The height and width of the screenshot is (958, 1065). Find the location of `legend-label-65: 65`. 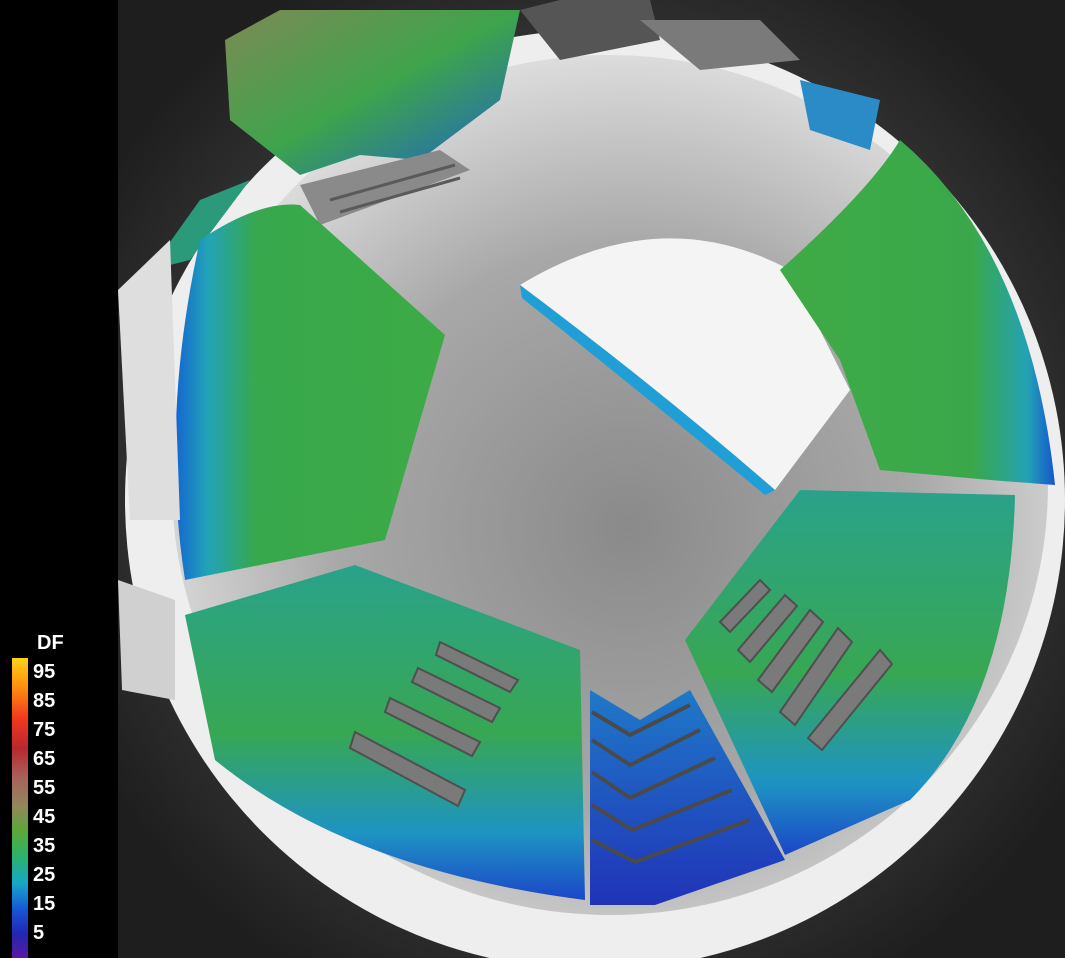

legend-label-65: 65 is located at coordinates (44, 759).